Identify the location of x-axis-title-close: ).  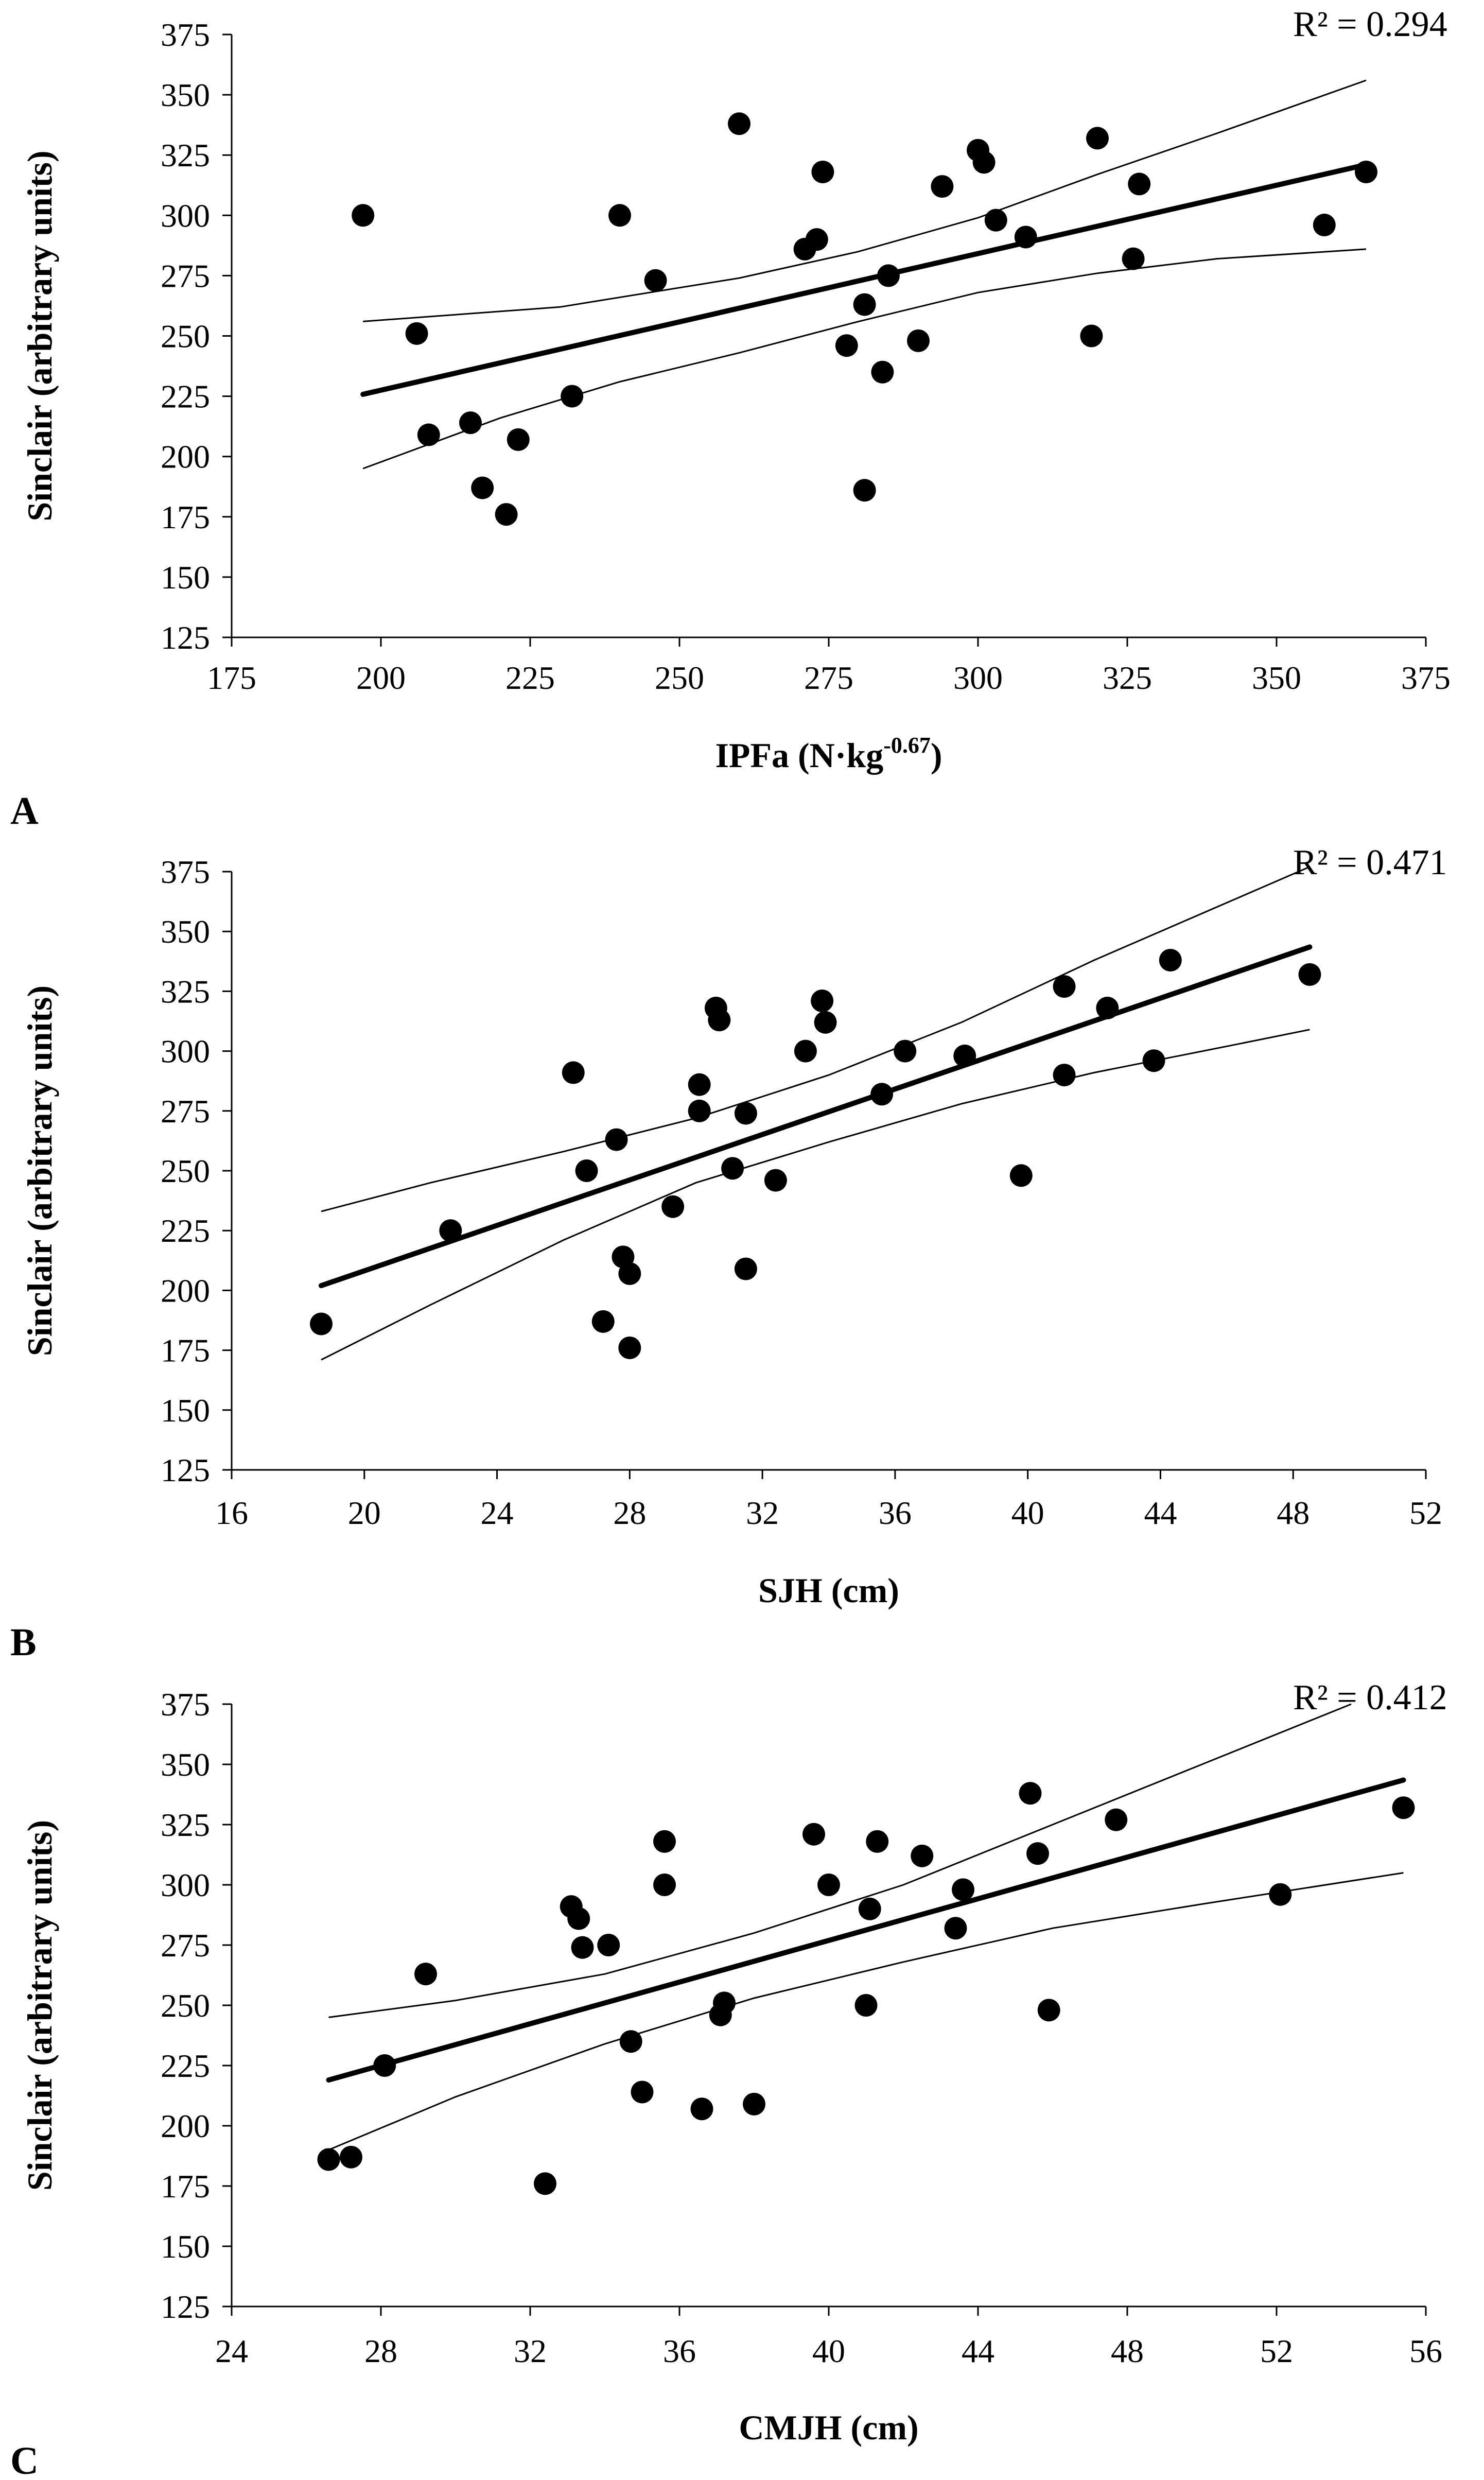
(936, 755).